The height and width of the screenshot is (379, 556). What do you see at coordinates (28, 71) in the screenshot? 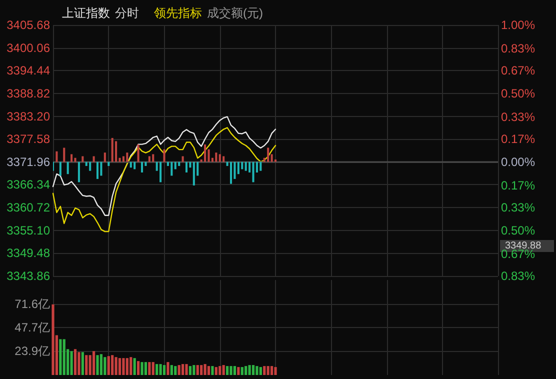
I see `y-tick-label: 3394.44` at bounding box center [28, 71].